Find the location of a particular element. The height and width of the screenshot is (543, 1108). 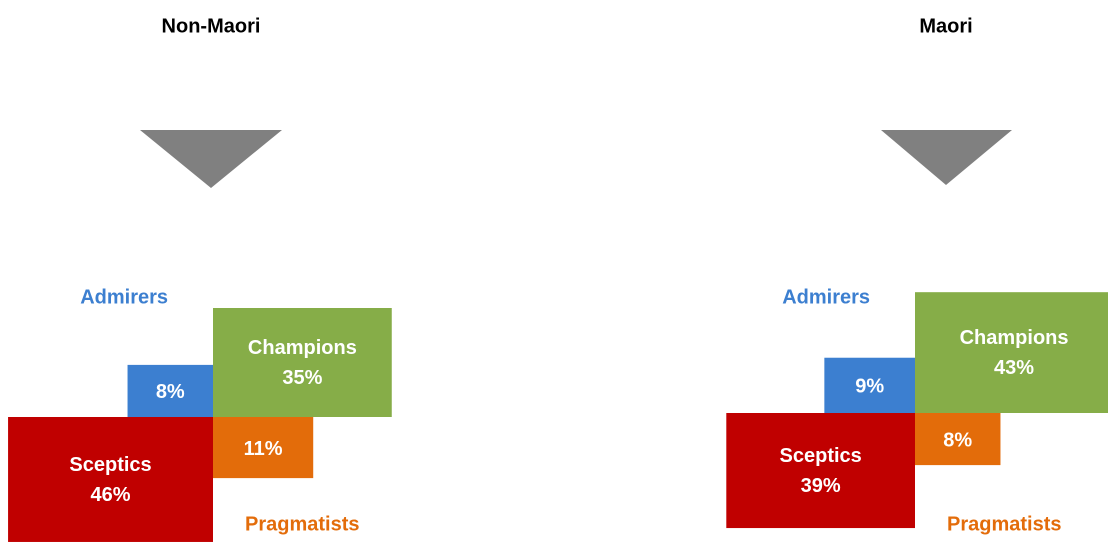

value-label: 46% is located at coordinates (111, 495).